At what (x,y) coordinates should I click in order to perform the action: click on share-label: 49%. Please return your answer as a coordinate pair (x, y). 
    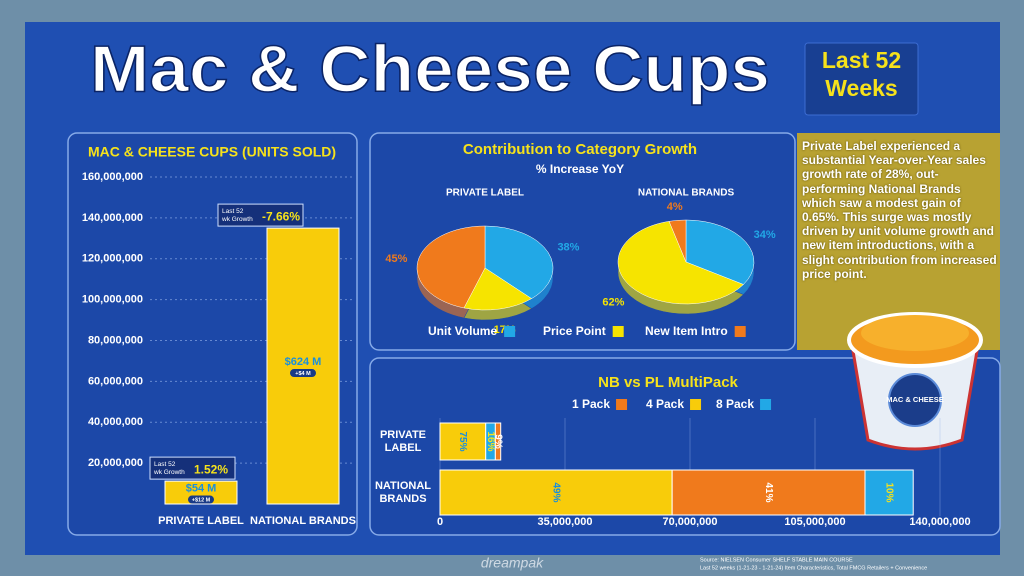
    Looking at the image, I should click on (555, 492).